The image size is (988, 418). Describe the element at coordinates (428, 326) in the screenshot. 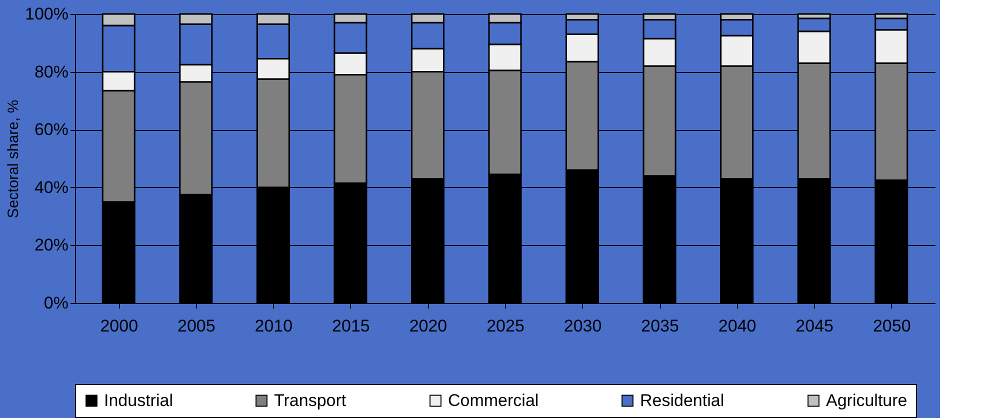

I see `x-tick-label: 2020` at that location.